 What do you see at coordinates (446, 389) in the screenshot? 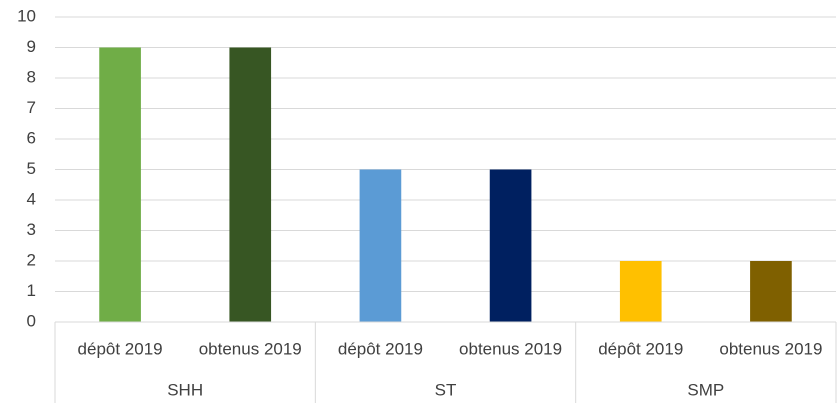
I see `group-label: ST` at bounding box center [446, 389].